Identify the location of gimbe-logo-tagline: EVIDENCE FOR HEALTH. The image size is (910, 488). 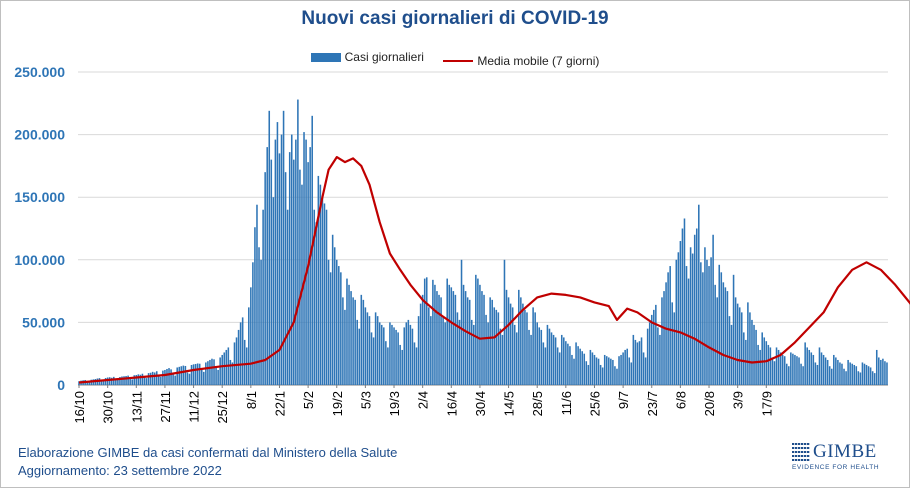
(836, 467).